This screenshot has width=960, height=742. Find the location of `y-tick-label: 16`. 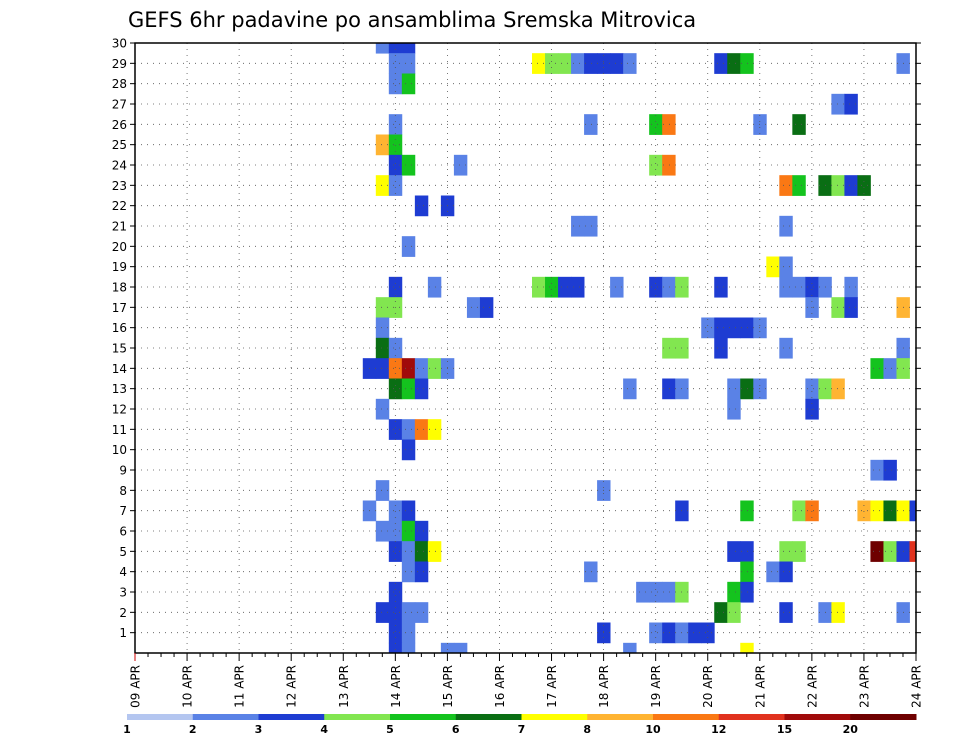

y-tick-label: 16 is located at coordinates (119, 328).